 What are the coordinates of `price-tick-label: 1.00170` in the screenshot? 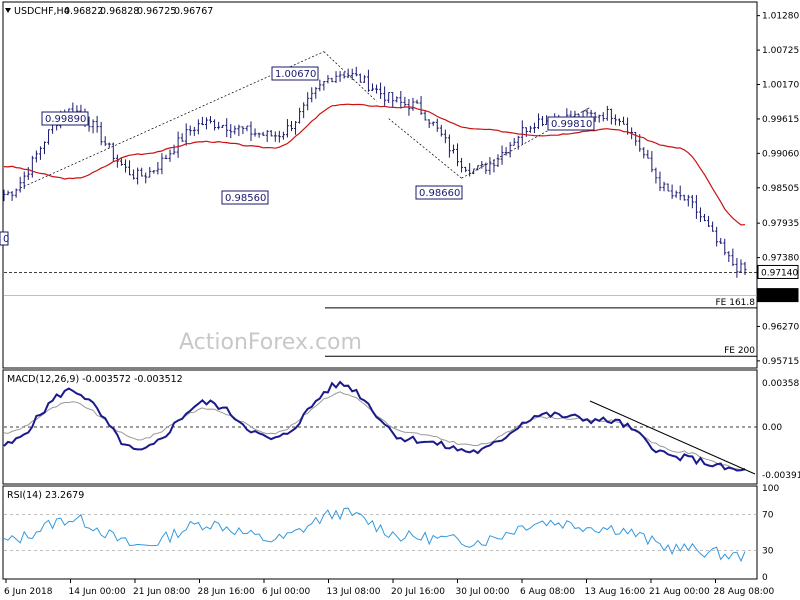 It's located at (780, 86).